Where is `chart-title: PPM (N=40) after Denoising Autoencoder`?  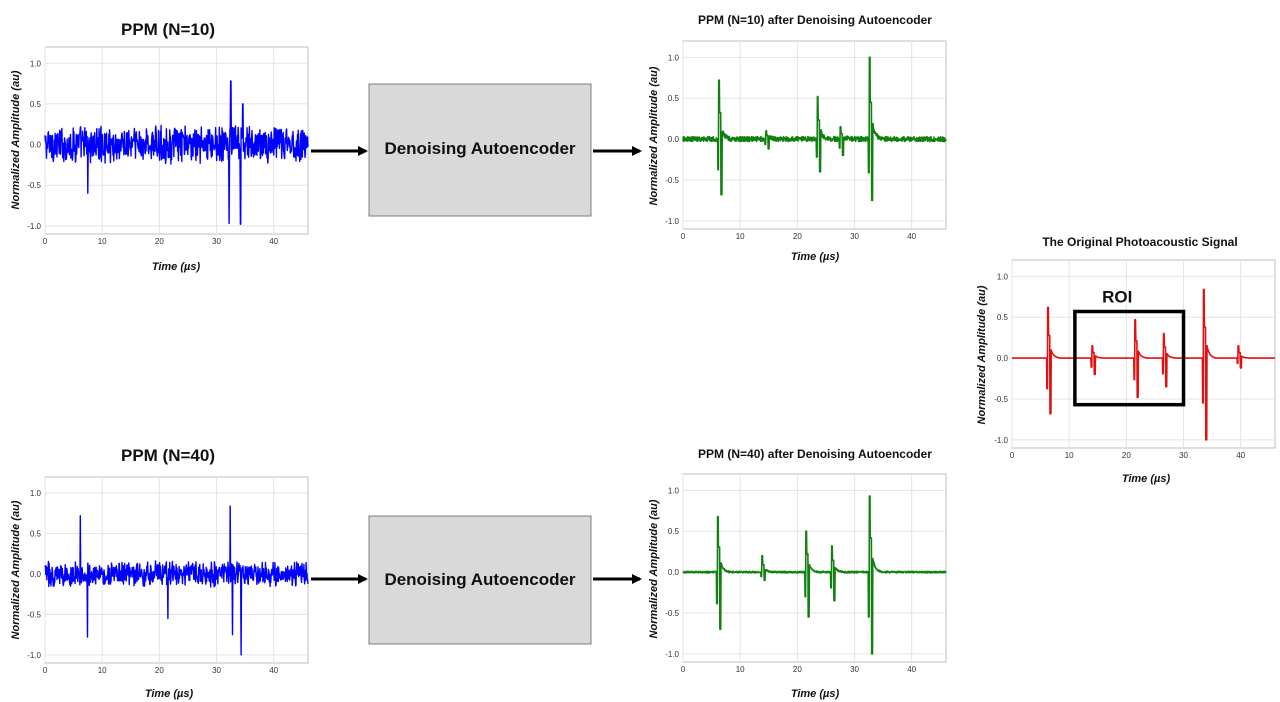 chart-title: PPM (N=40) after Denoising Autoencoder is located at coordinates (815, 454).